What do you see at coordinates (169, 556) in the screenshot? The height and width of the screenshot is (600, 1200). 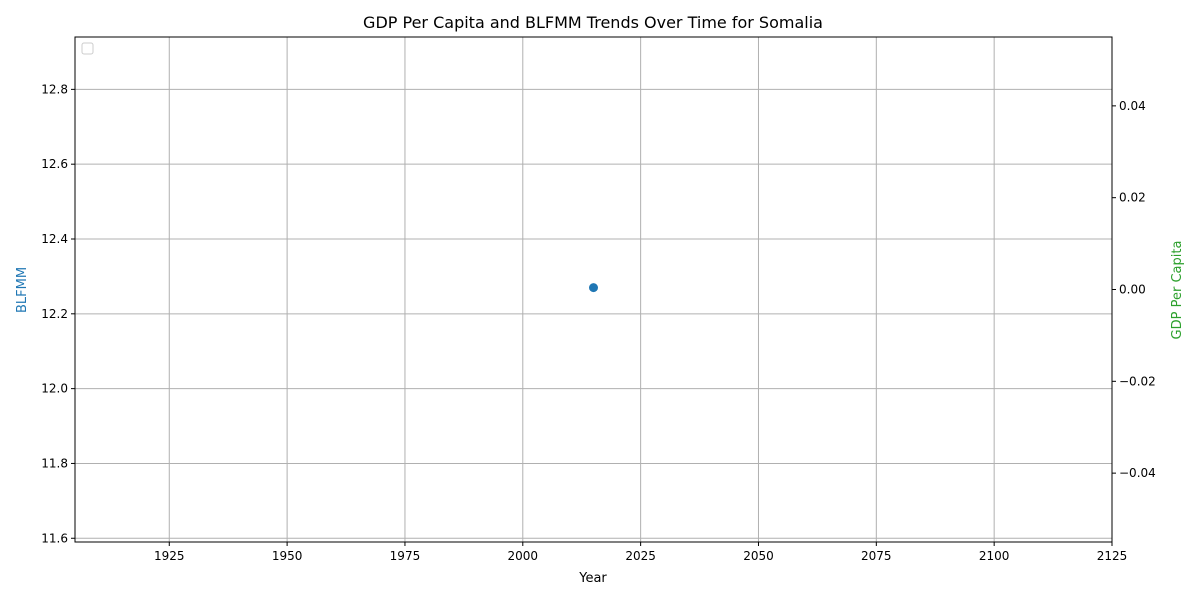 I see `x-tick-label: 1925` at bounding box center [169, 556].